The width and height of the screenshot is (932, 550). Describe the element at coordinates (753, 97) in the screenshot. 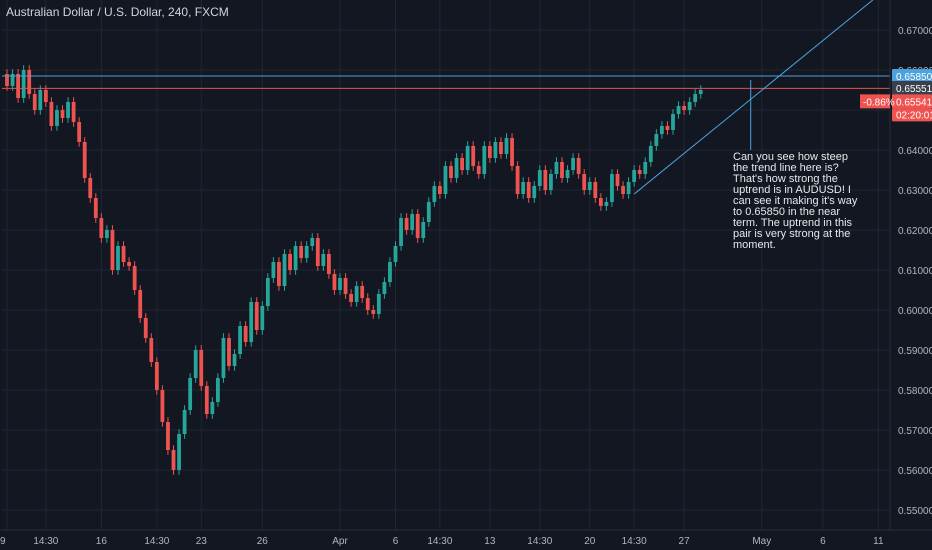

I see `trend-line` at that location.